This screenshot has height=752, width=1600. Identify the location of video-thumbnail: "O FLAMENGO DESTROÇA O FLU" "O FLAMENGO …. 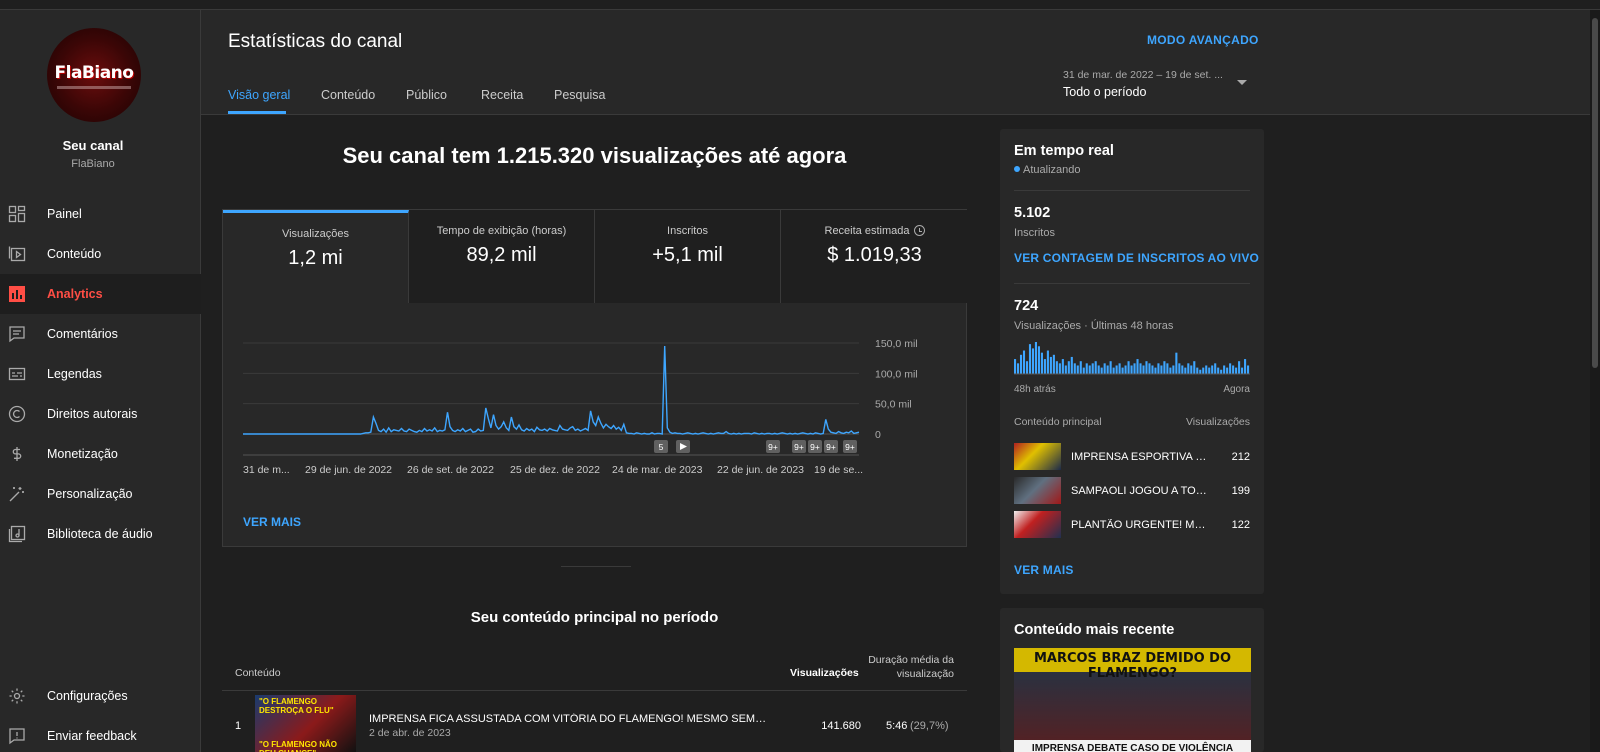
(305, 723).